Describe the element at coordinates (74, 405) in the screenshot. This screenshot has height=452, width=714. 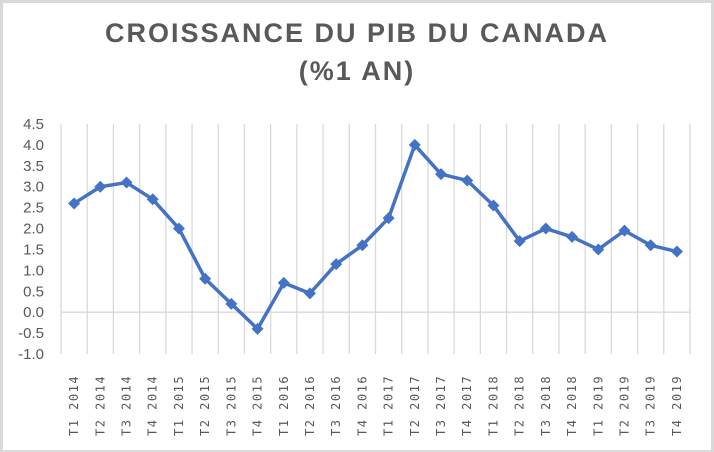
I see `x-tick-label: T1 2014` at that location.